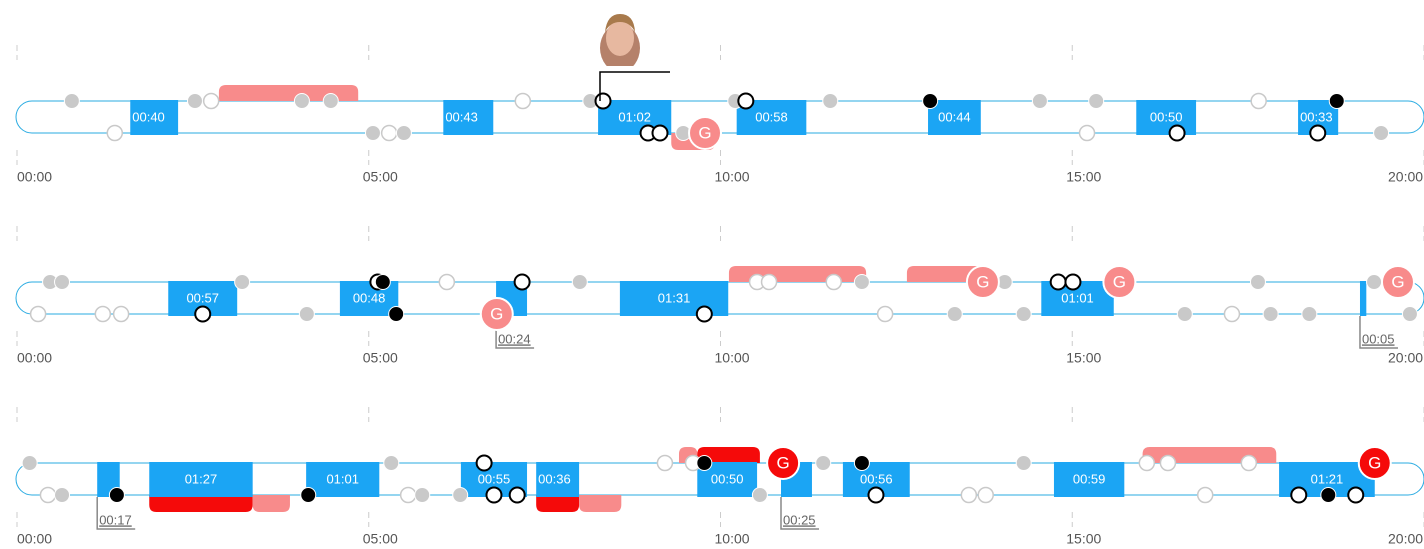 This screenshot has width=1424, height=549. I want to click on callout-label: 00:24, so click(514, 338).